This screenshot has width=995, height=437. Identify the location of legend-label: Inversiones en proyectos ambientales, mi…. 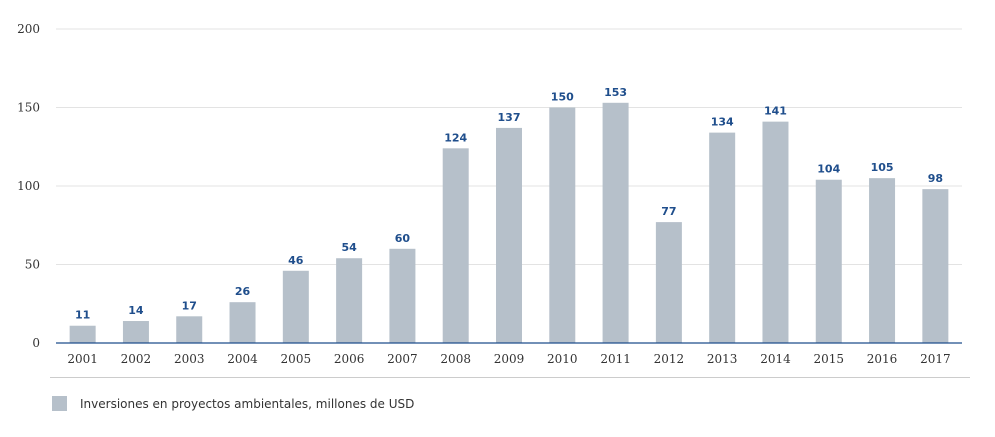
(247, 403).